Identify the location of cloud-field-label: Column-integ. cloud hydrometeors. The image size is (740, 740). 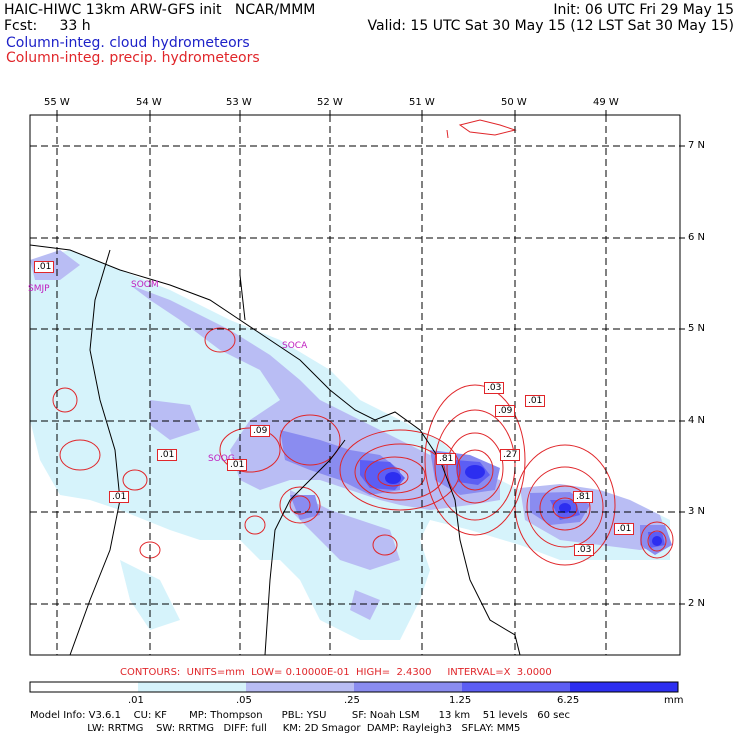
(128, 43).